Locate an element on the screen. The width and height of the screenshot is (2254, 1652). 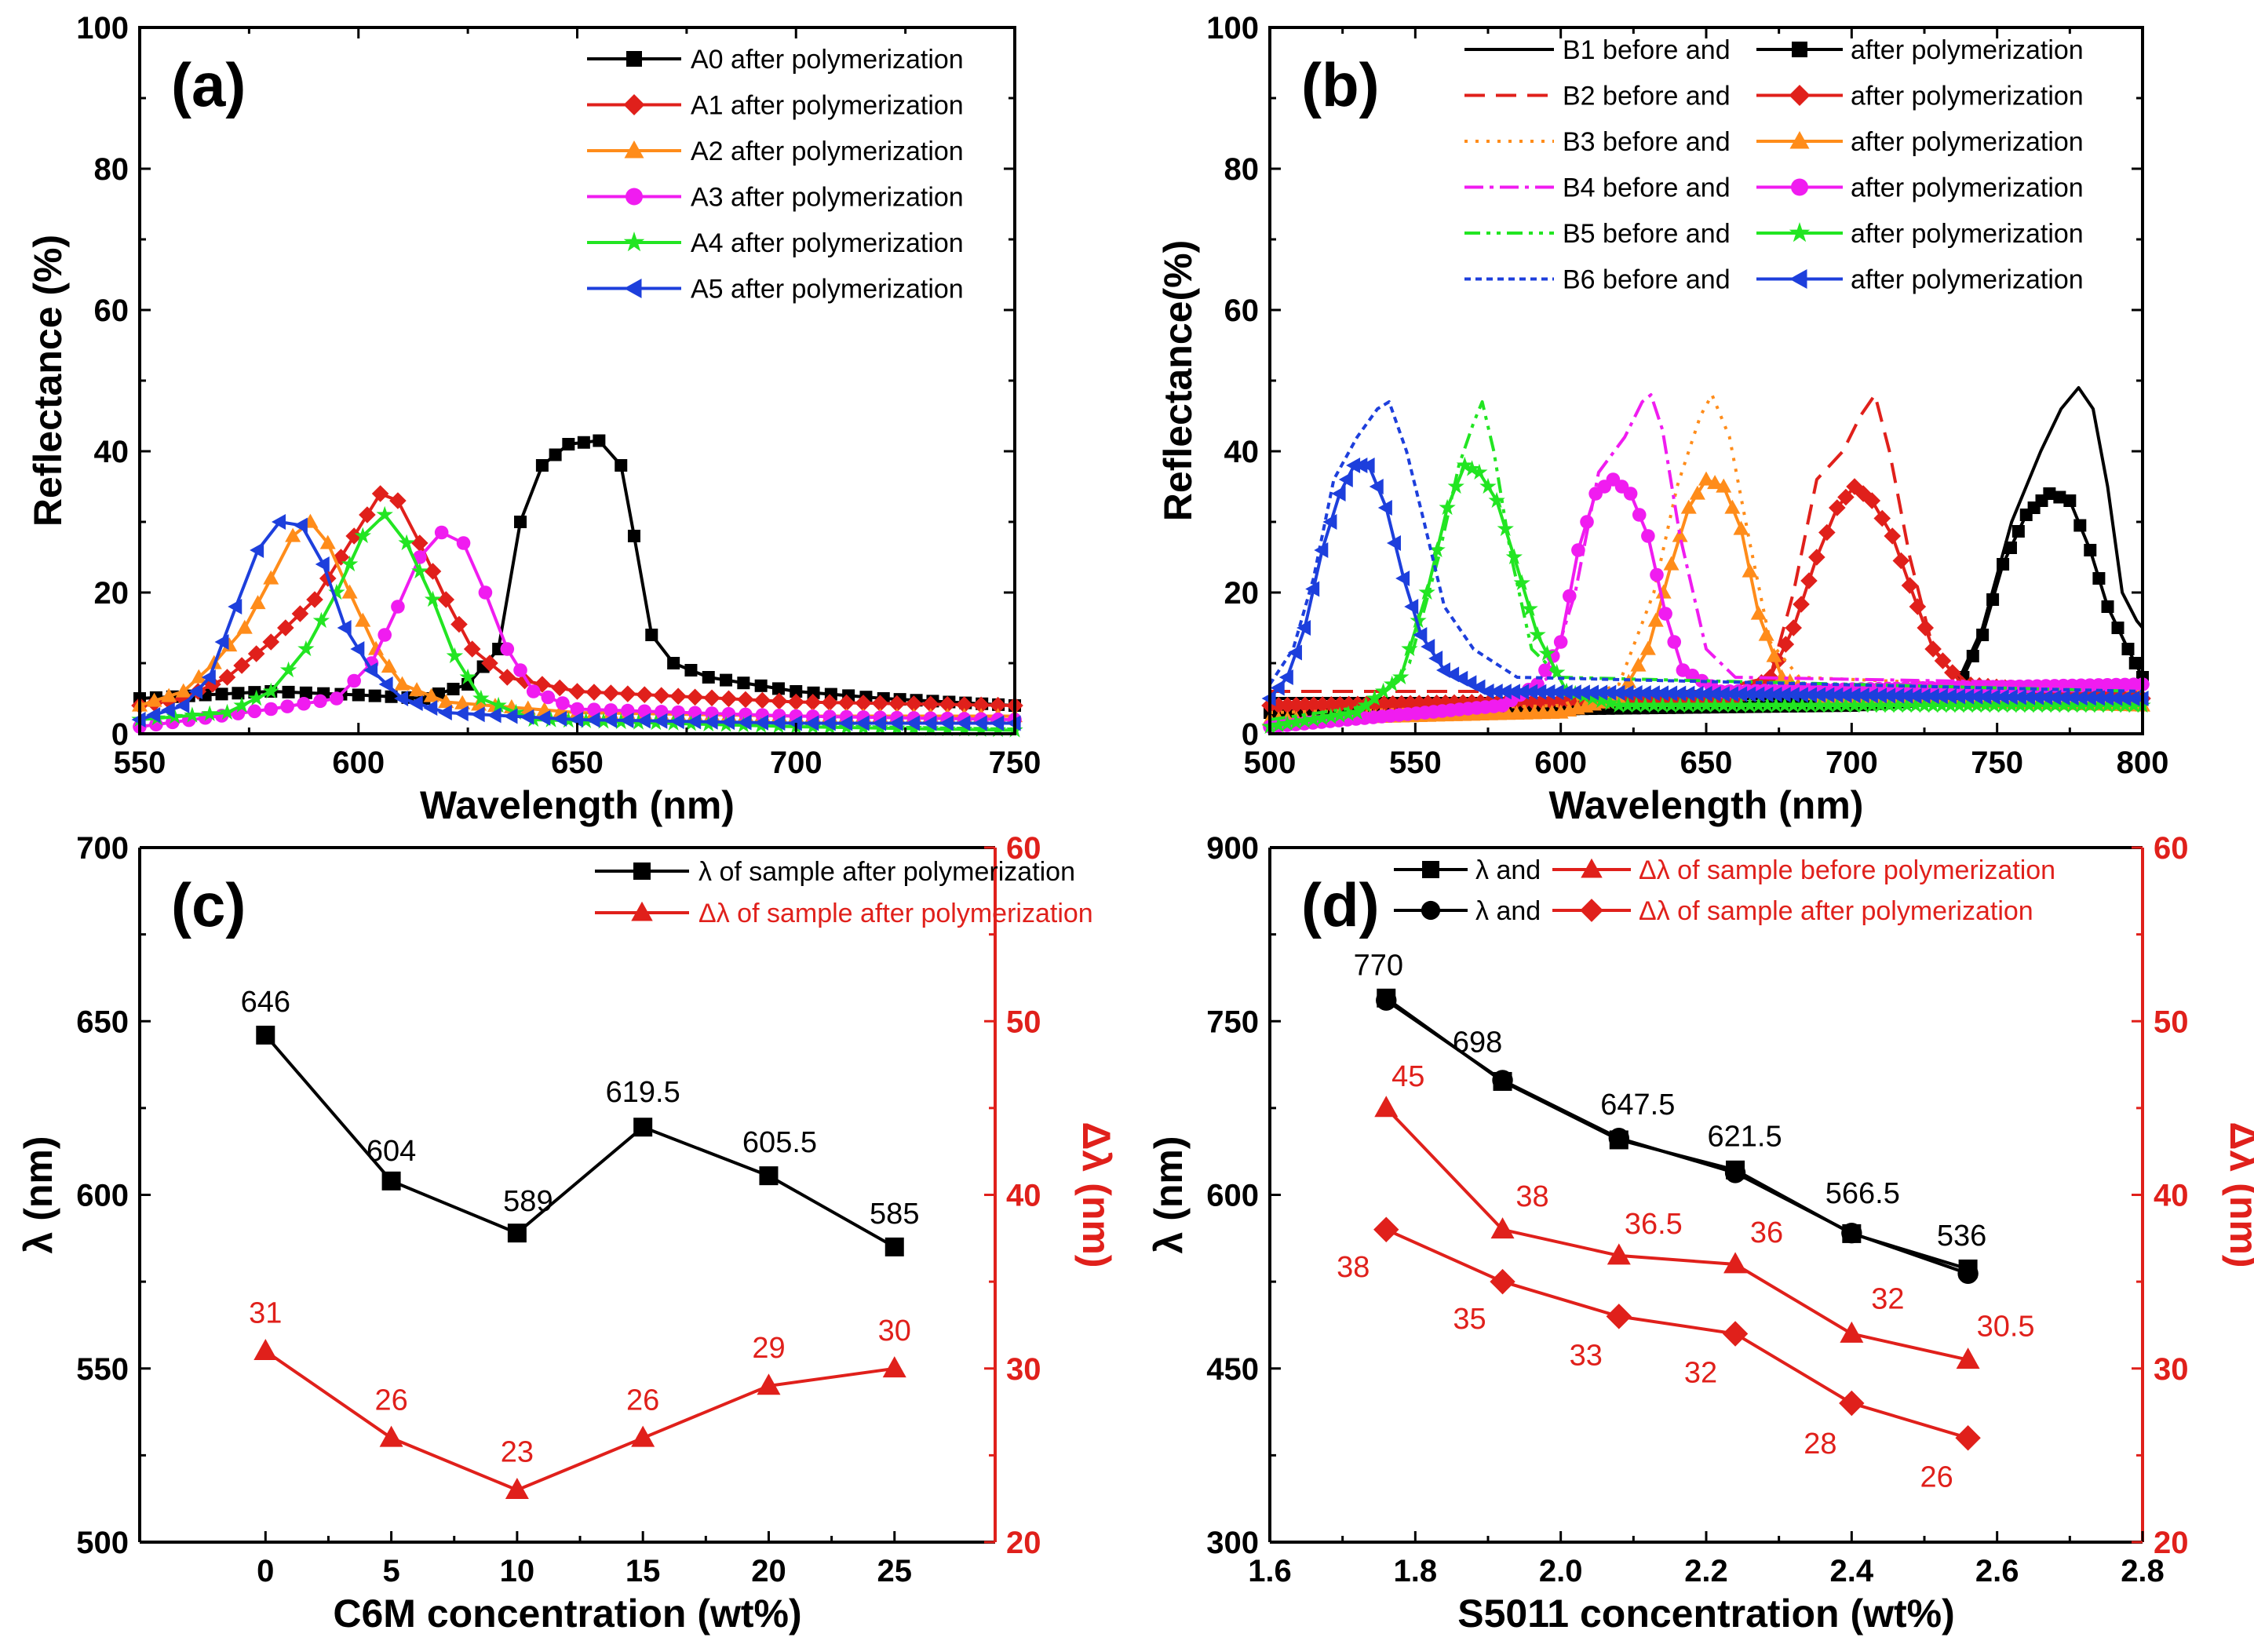
y-tick-label: 20 is located at coordinates (1242, 593).